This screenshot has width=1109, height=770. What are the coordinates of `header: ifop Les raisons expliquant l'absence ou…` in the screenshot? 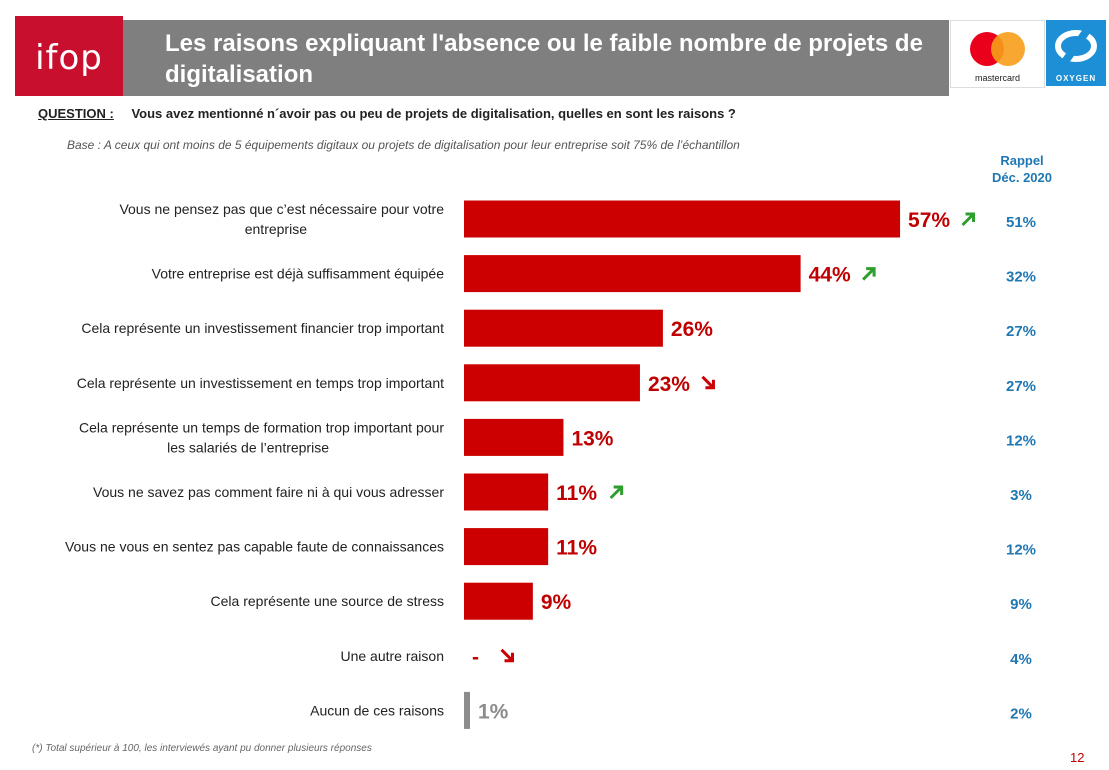 It's located at (554, 48).